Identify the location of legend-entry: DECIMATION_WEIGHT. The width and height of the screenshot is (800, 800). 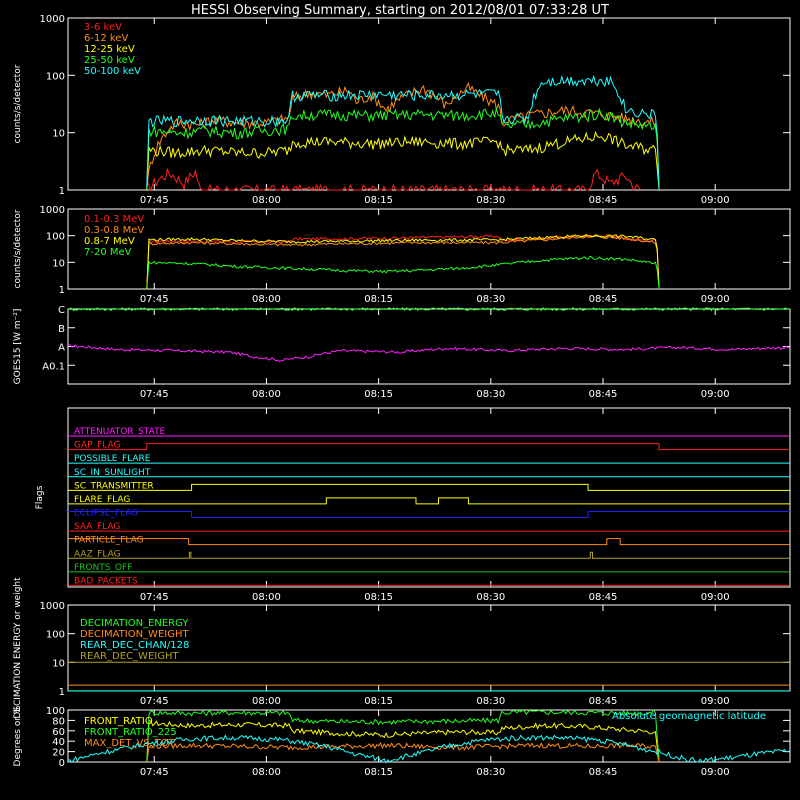
(134, 634).